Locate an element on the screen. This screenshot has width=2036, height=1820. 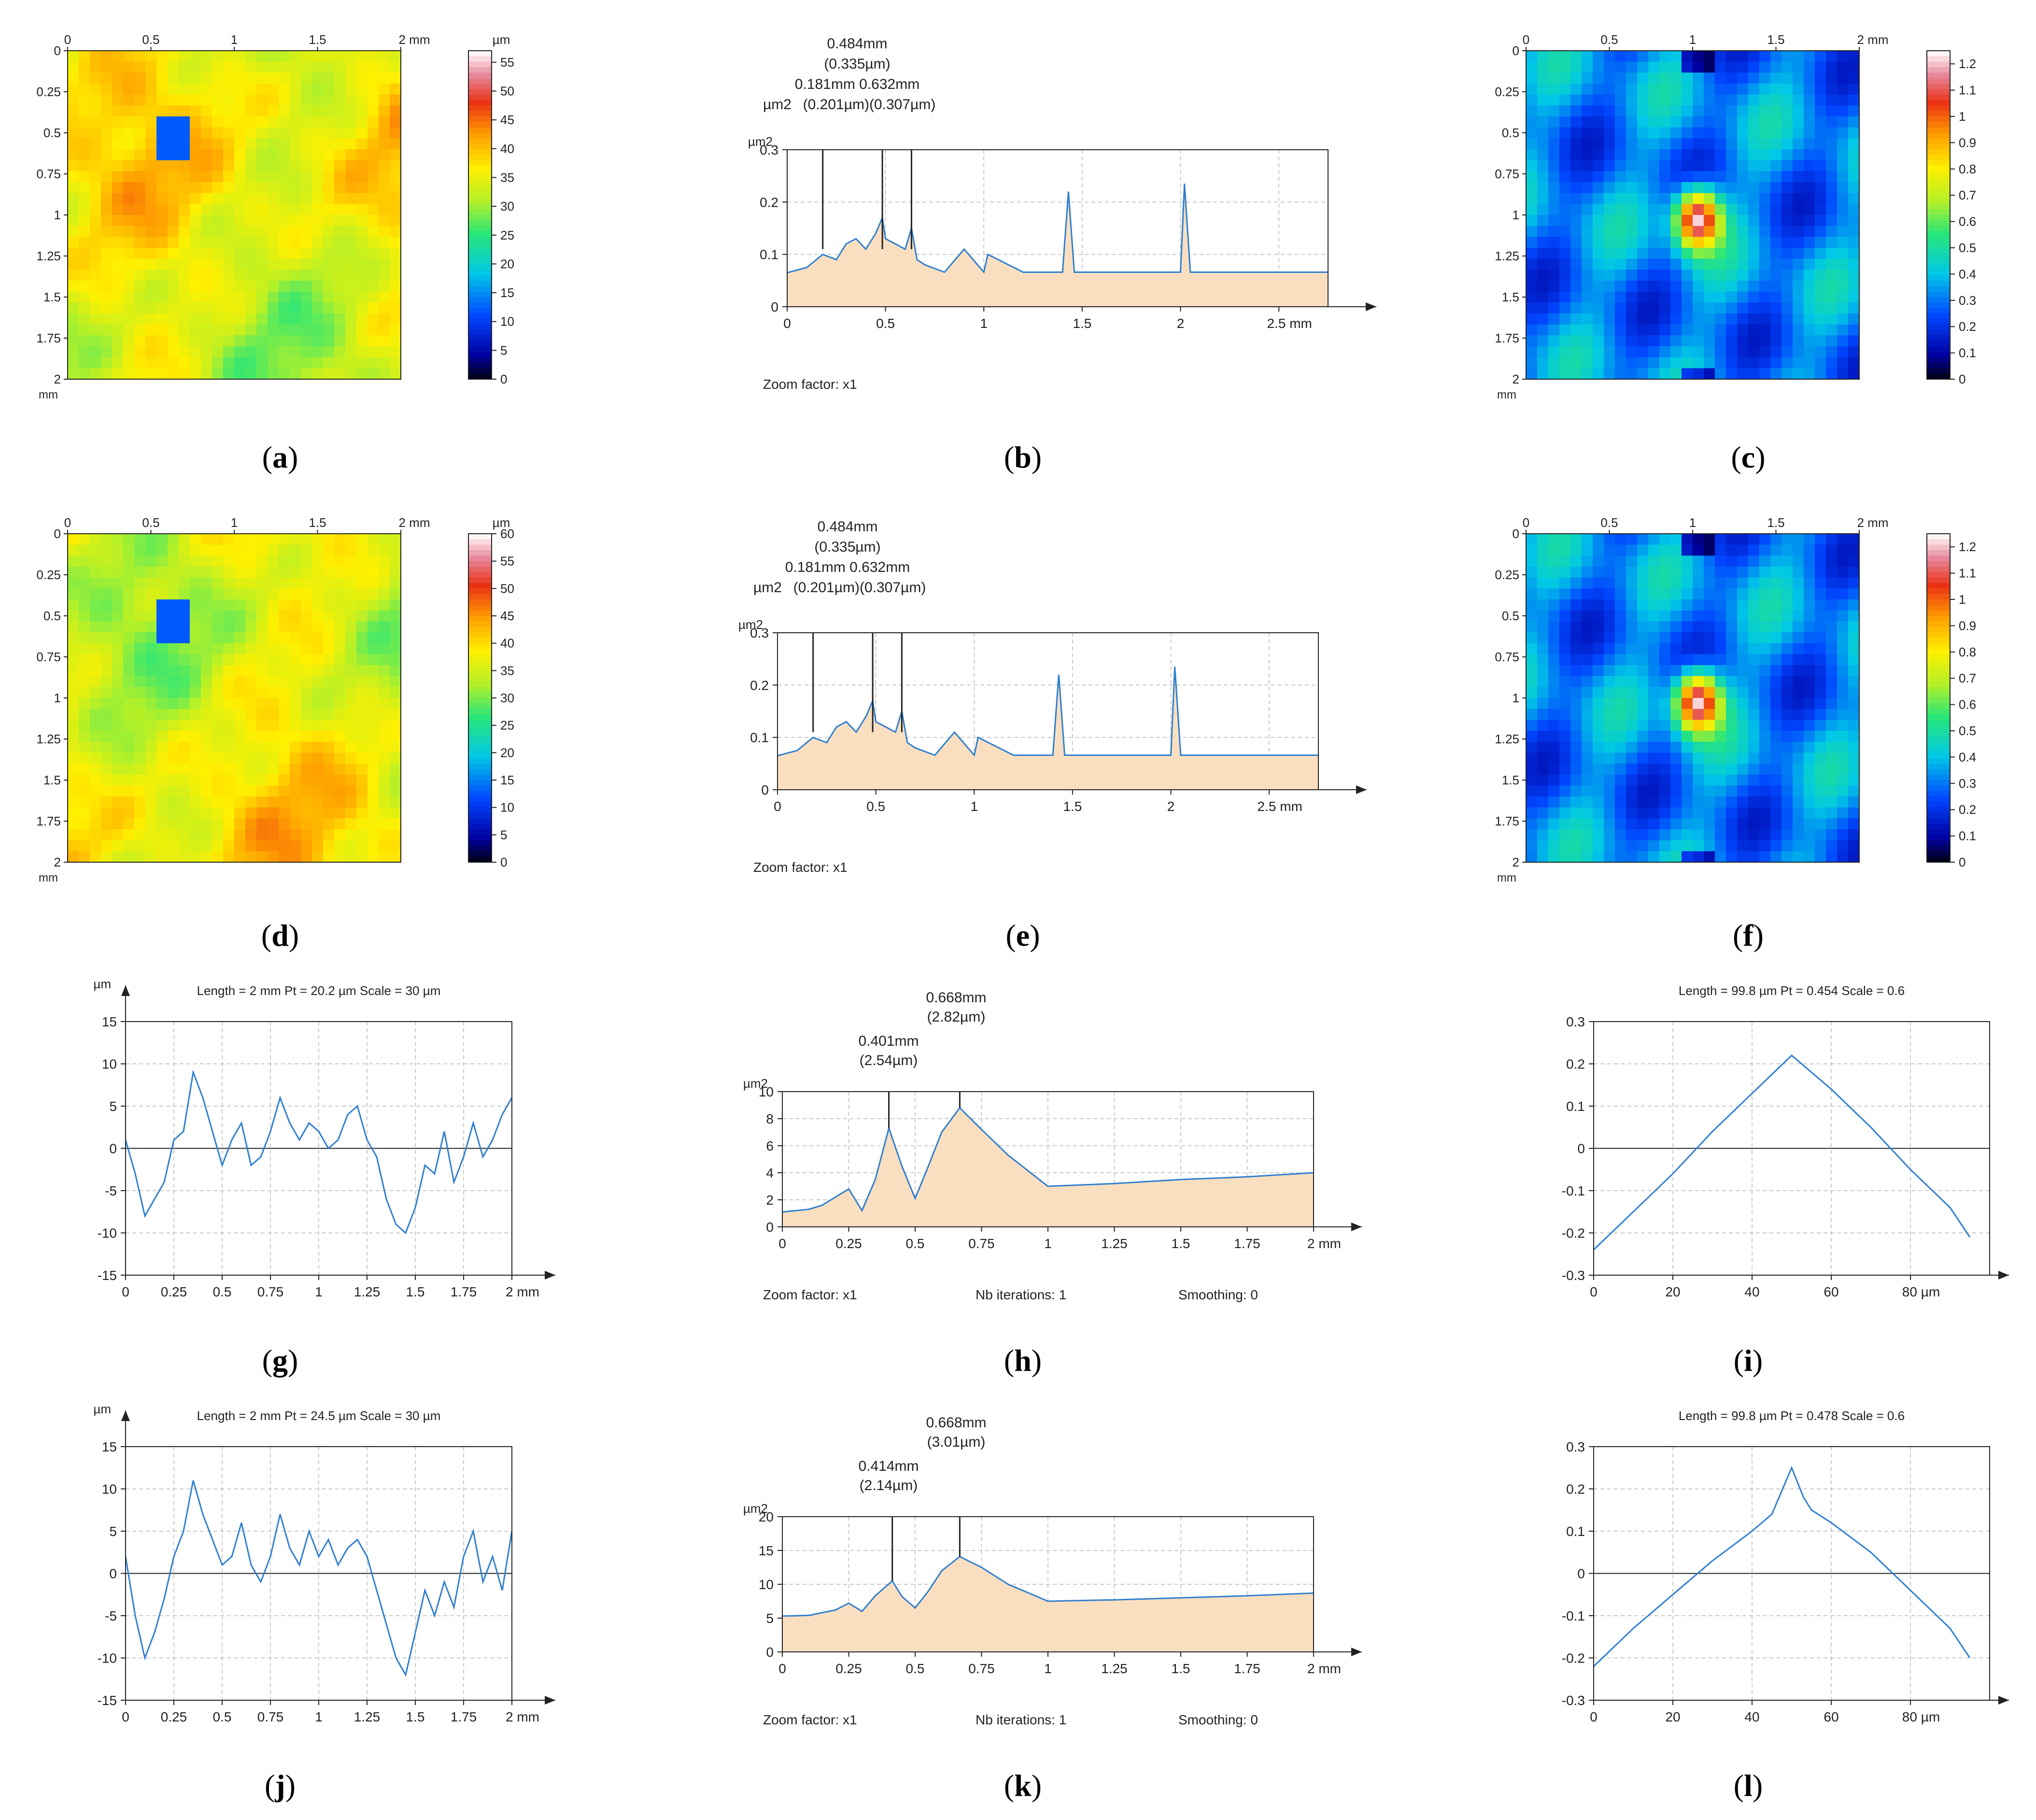
spectrum-fill is located at coordinates (1057, 246).